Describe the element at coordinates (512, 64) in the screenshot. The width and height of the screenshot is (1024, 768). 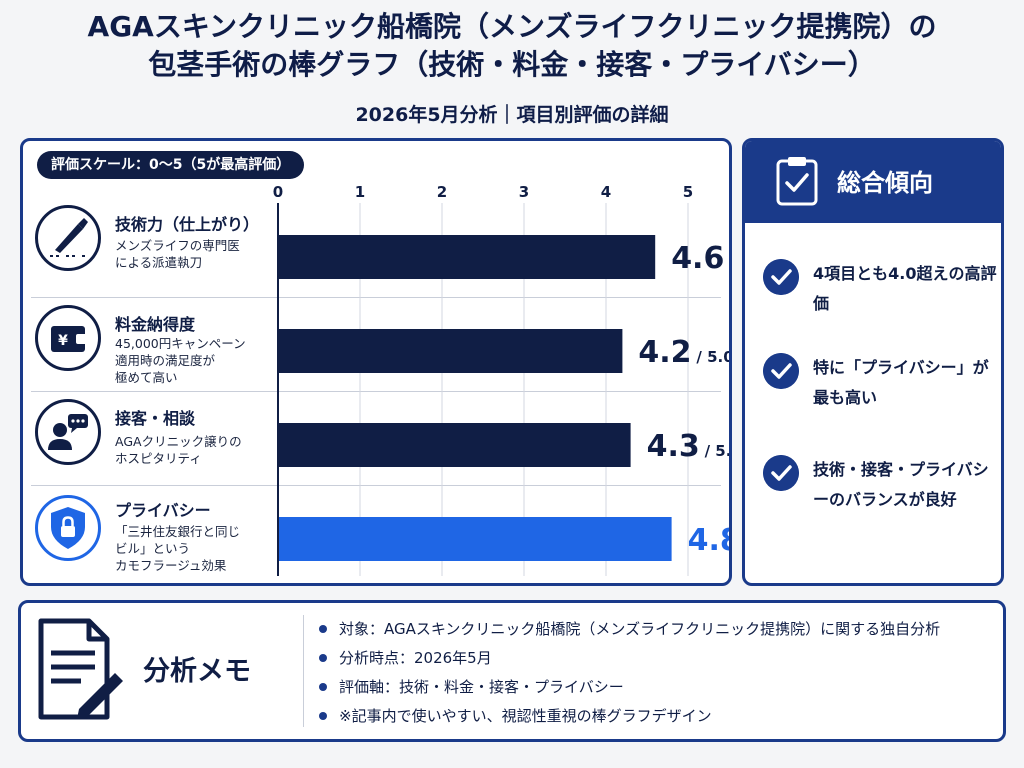
I see `title-line-2: 包茎手術の棒グラフ（技術・料金・接客・プライバシー）` at that location.